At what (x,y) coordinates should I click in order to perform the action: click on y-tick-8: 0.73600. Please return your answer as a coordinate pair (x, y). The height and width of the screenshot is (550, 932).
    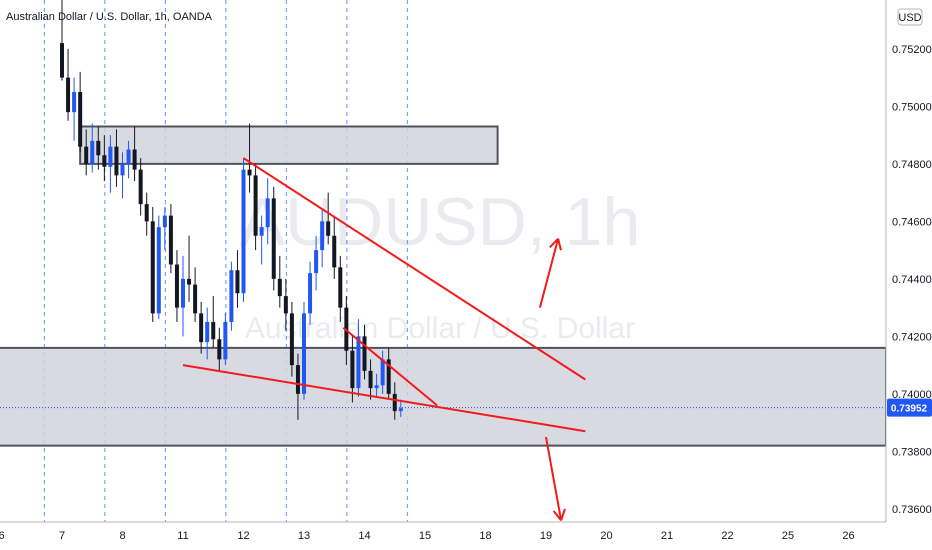
    Looking at the image, I should click on (912, 510).